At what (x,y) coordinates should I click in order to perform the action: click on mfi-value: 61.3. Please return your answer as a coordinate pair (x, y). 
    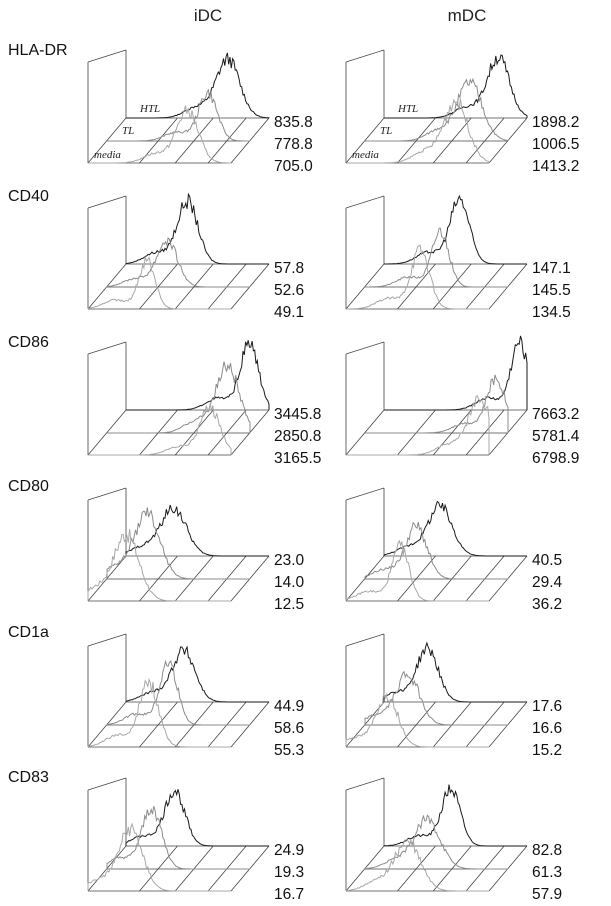
    Looking at the image, I should click on (547, 872).